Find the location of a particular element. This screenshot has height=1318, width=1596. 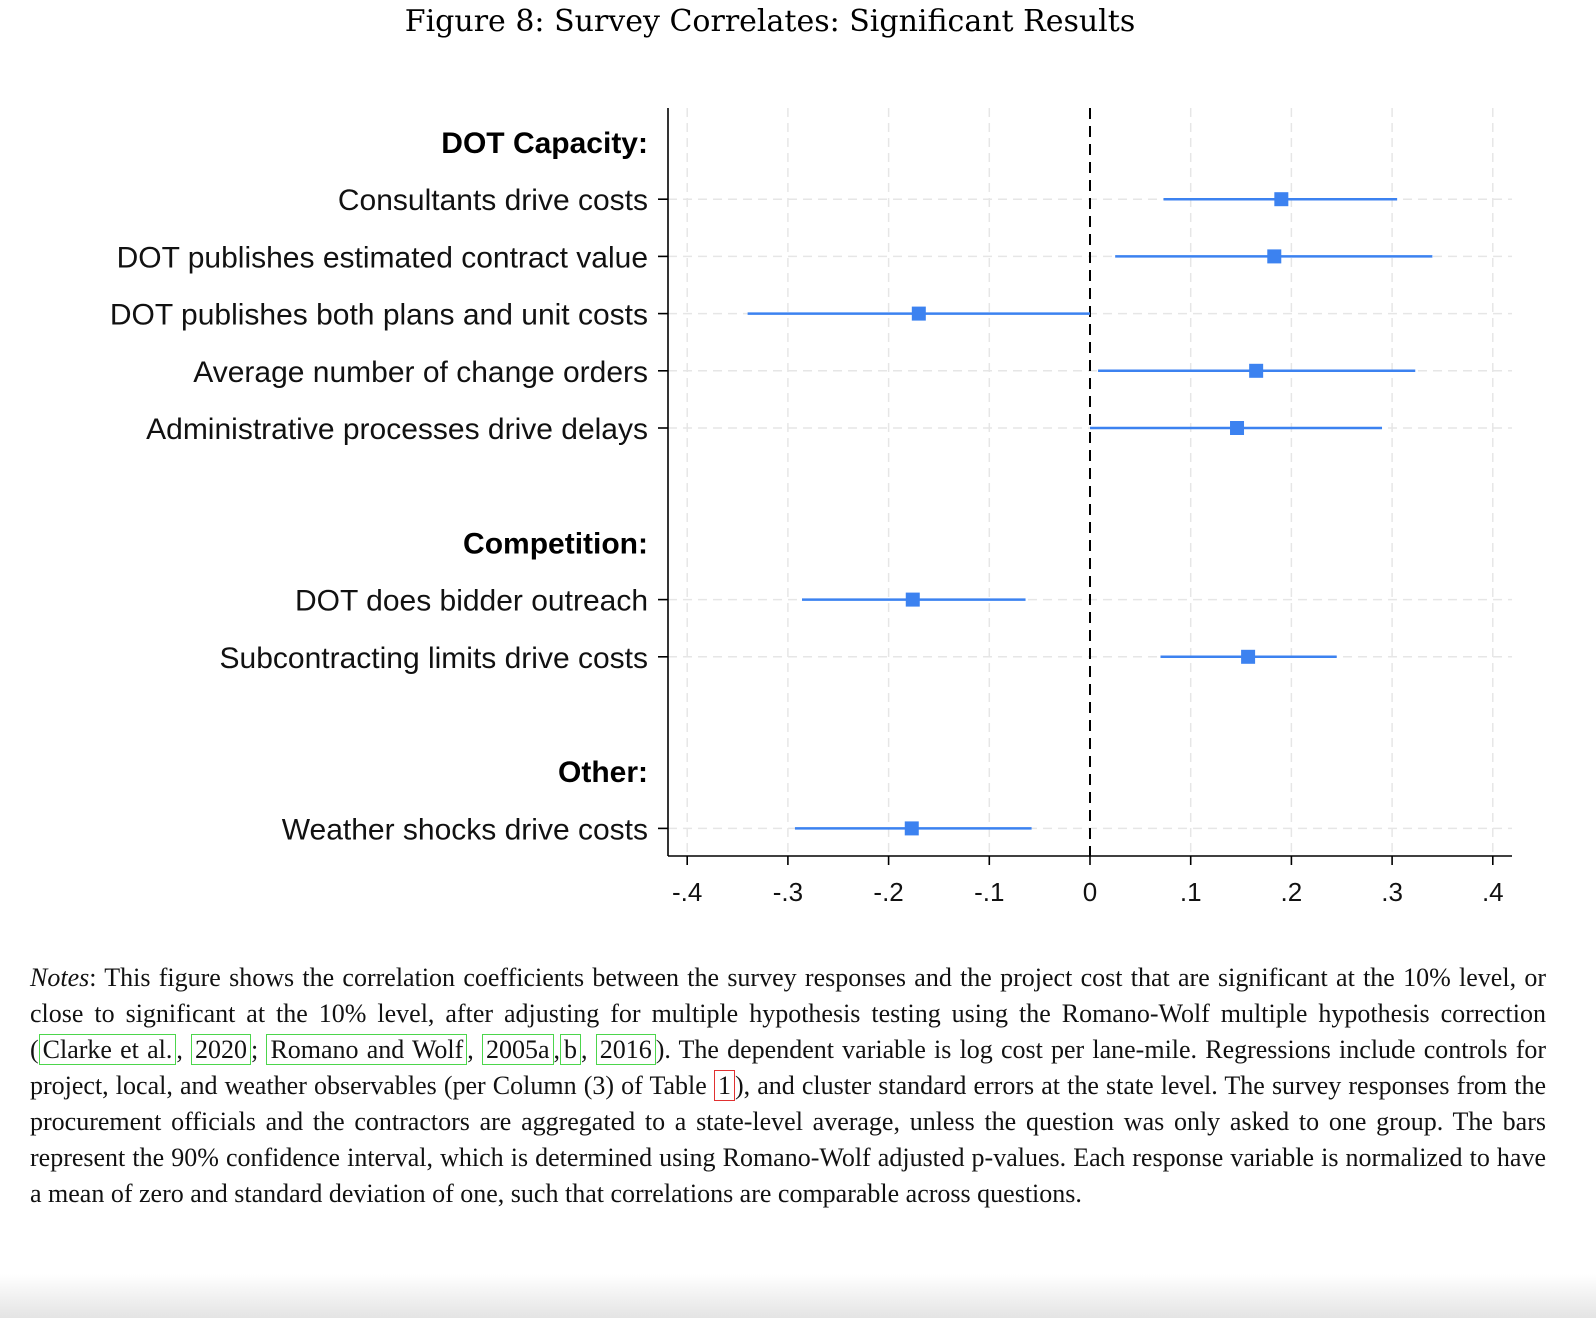

table-reference-link: 1 is located at coordinates (724, 1085).